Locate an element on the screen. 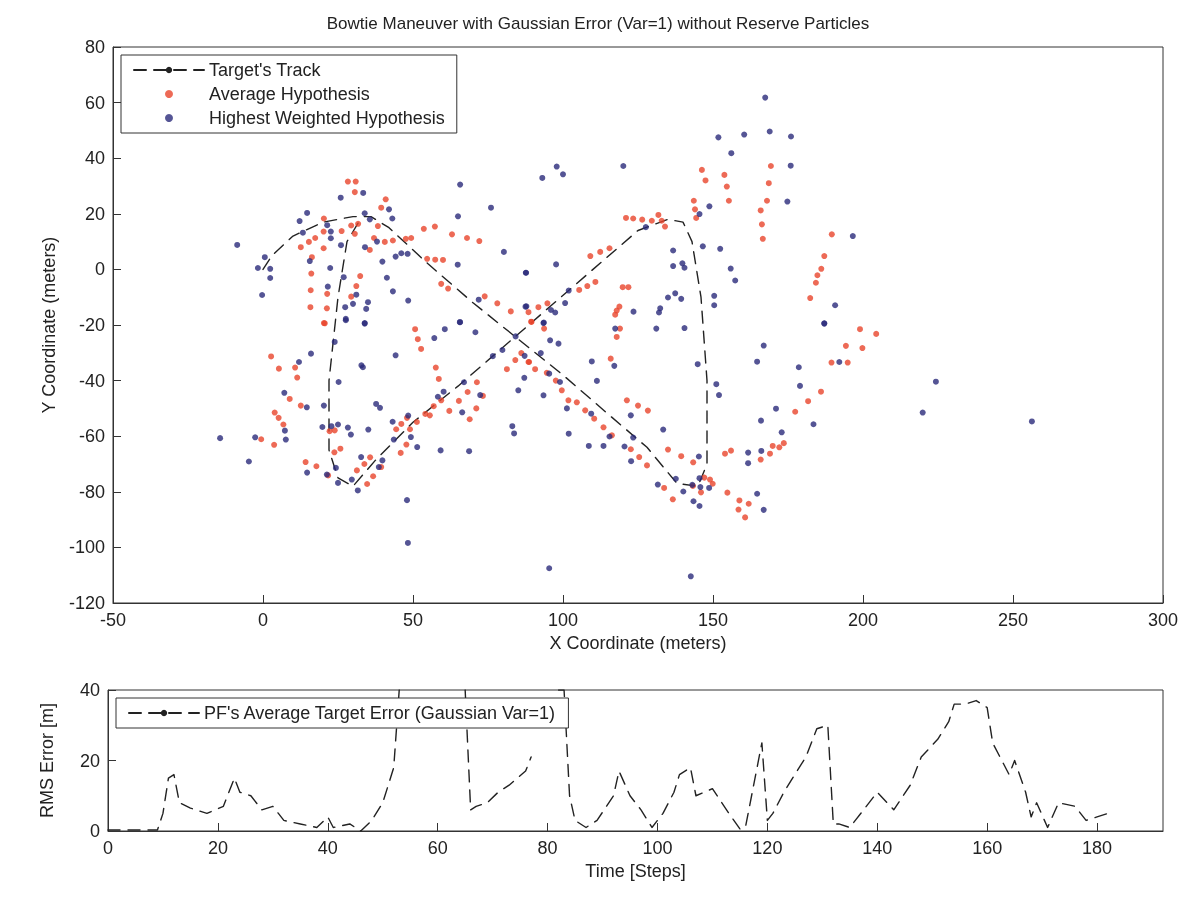 The height and width of the screenshot is (904, 1196). legend-label: Average Hypothesis is located at coordinates (289, 94).